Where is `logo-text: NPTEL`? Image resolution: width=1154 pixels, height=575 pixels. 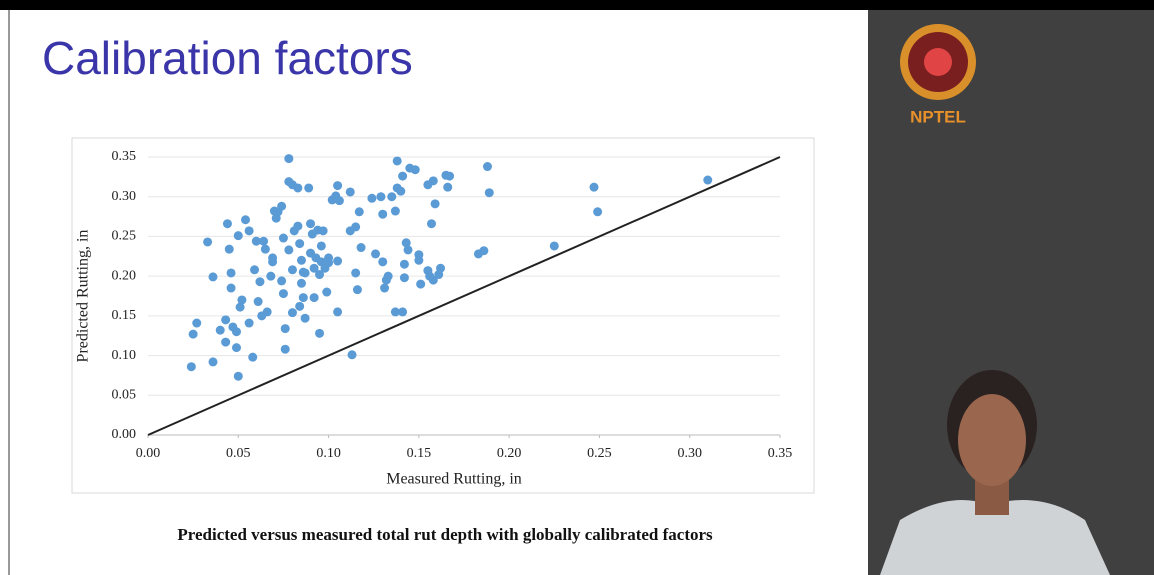
logo-text: NPTEL is located at coordinates (938, 116).